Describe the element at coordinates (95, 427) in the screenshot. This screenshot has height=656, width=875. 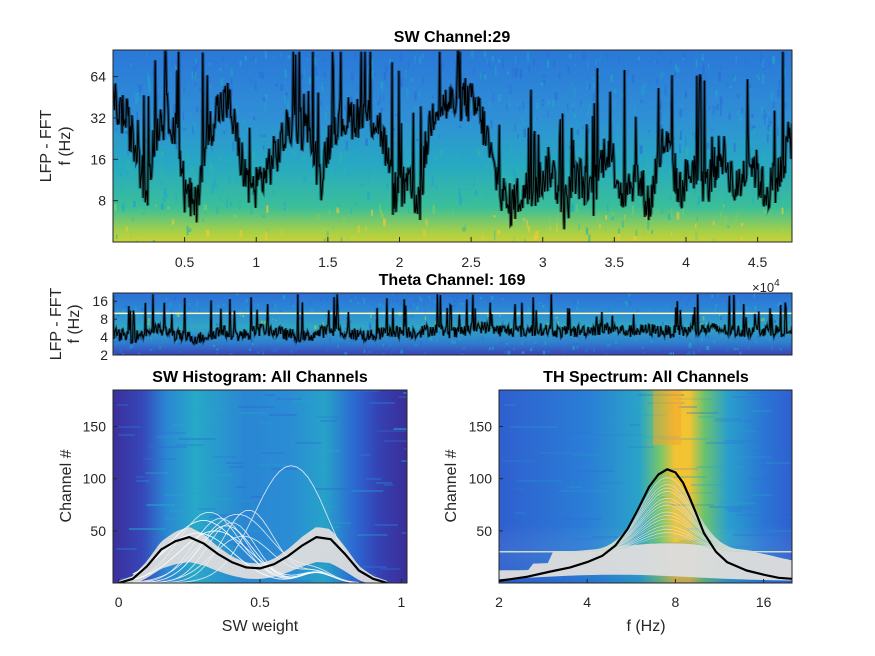
I see `sw-histogram-y-tick-label: 150` at that location.